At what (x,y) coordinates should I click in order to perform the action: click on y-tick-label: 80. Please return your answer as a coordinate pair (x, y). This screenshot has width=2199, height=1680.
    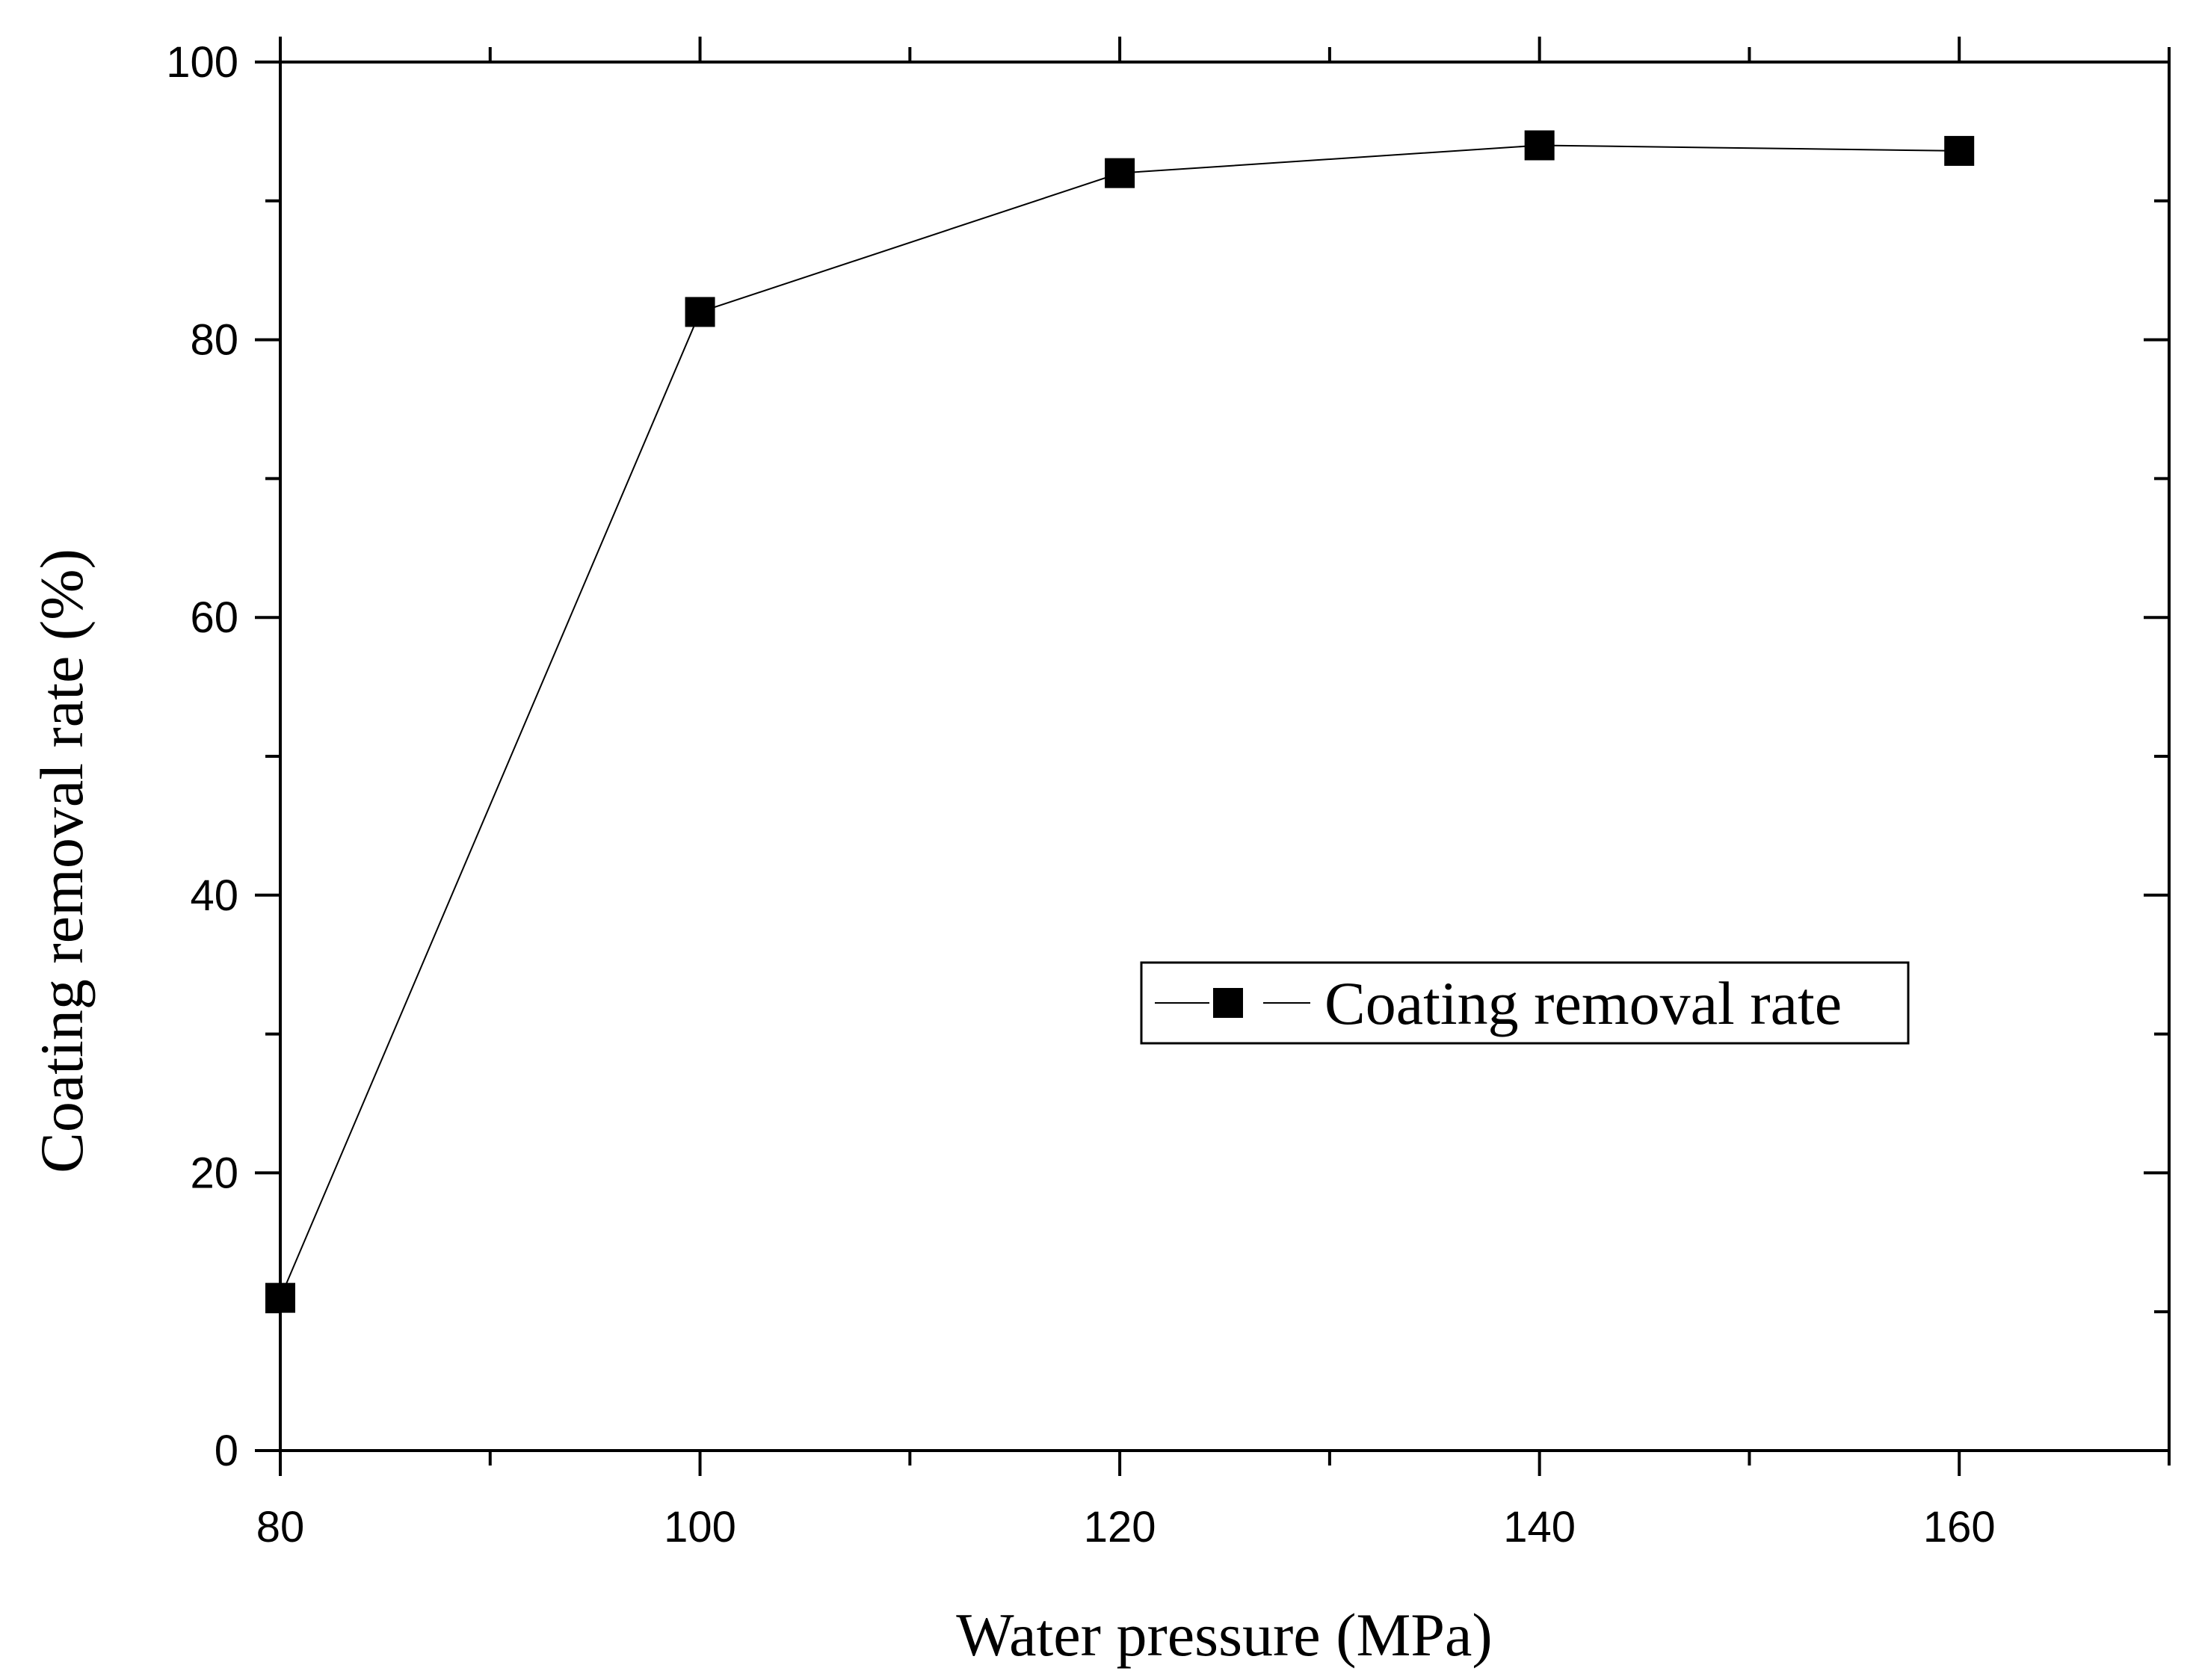
    Looking at the image, I should click on (214, 340).